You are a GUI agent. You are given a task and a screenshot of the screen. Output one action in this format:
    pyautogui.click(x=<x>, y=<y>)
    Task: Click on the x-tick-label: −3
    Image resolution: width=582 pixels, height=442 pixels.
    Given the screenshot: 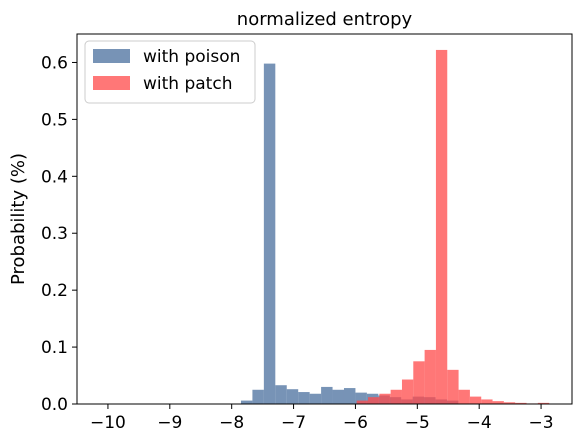 What is the action you would take?
    pyautogui.click(x=541, y=423)
    